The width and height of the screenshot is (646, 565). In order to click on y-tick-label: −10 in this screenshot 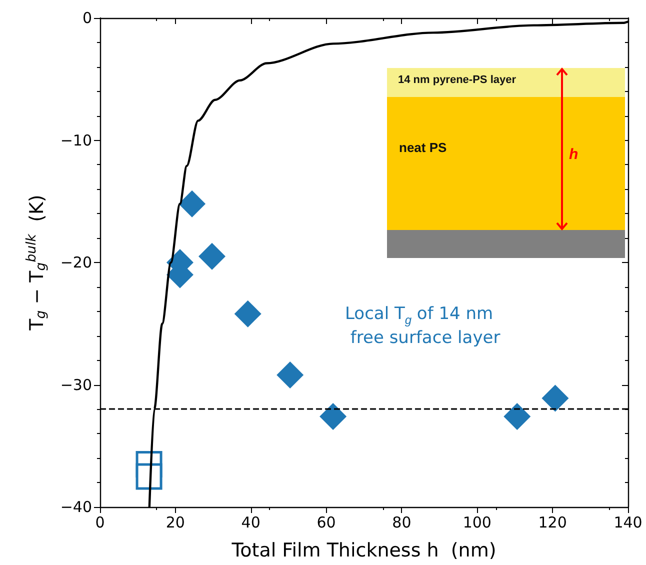, I will do `click(76, 140)`.